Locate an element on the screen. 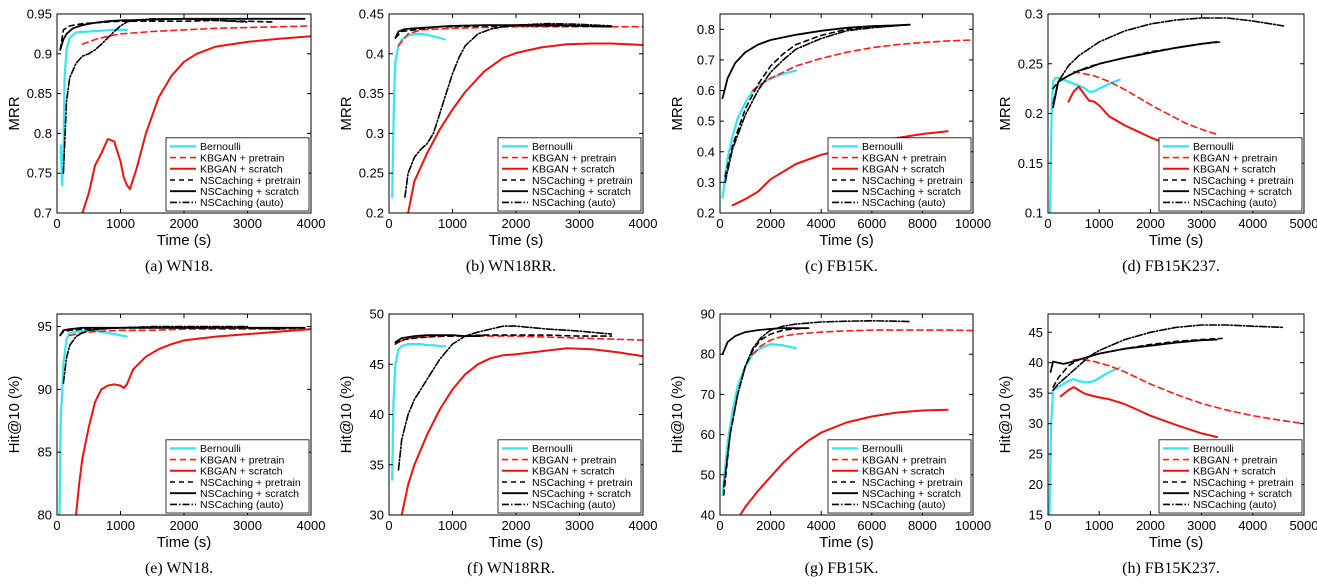 Image resolution: width=1317 pixels, height=584 pixels. y-tick-label: 0.85 is located at coordinates (39, 93).